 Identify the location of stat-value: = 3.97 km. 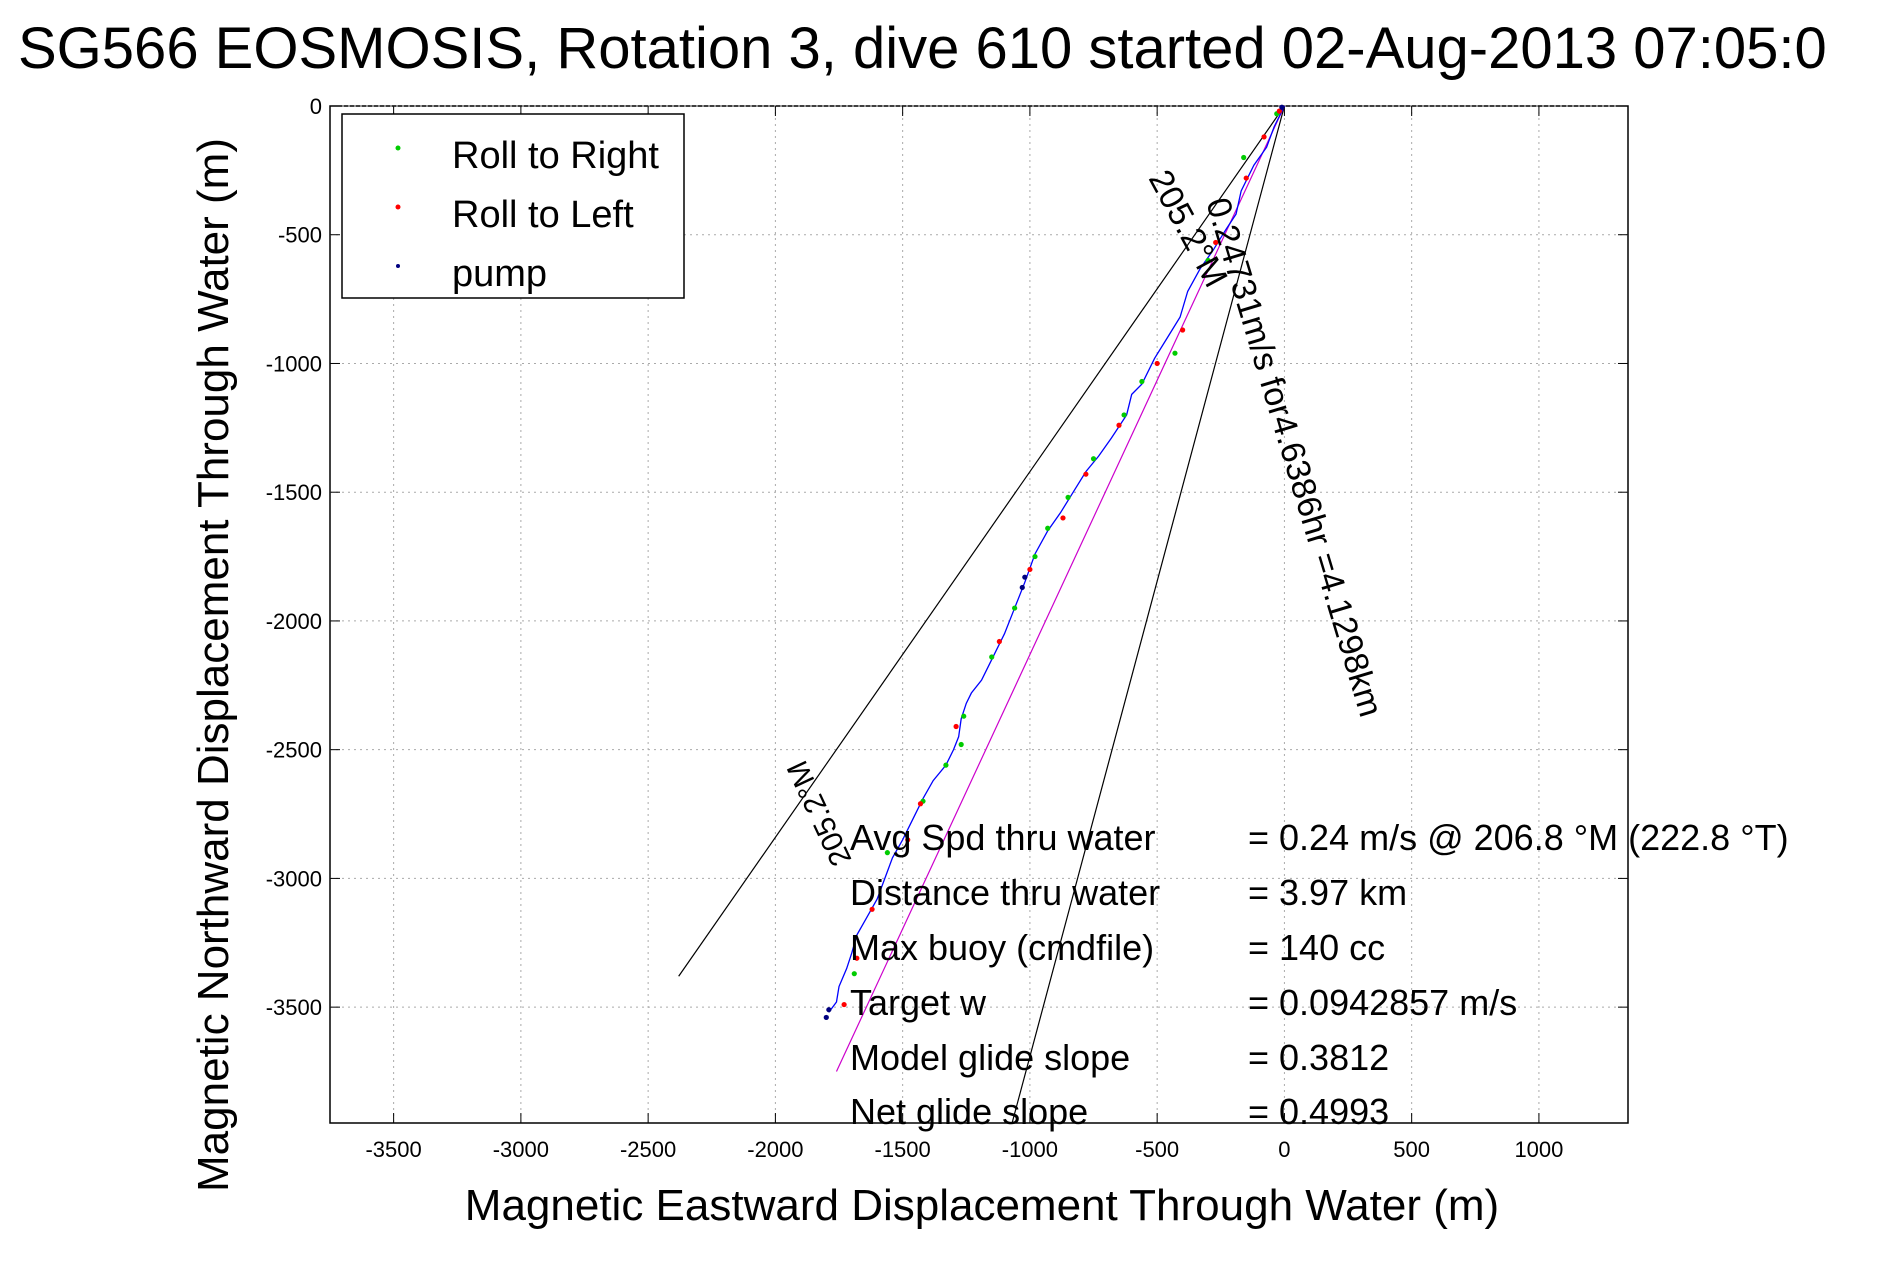
(1327, 892).